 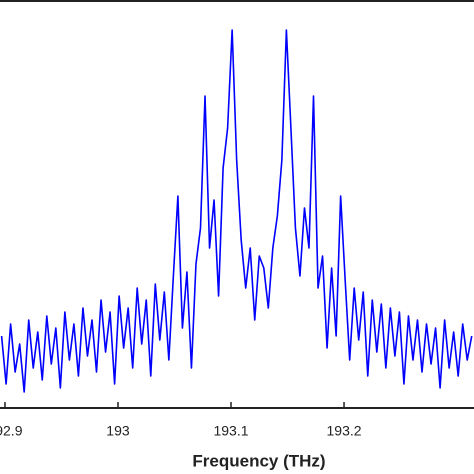 I want to click on x-tick-label: 193, so click(x=118, y=431).